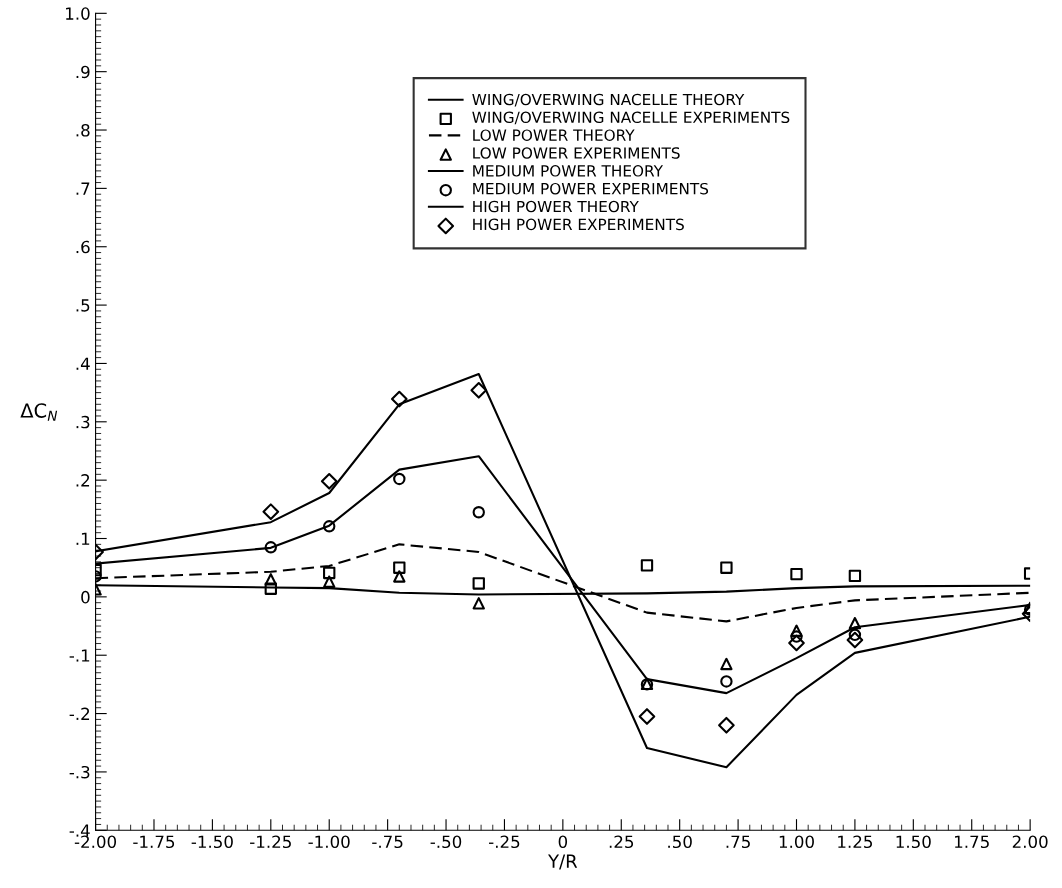 This screenshot has width=1062, height=888. I want to click on x-tick-label: -1.75, so click(154, 842).